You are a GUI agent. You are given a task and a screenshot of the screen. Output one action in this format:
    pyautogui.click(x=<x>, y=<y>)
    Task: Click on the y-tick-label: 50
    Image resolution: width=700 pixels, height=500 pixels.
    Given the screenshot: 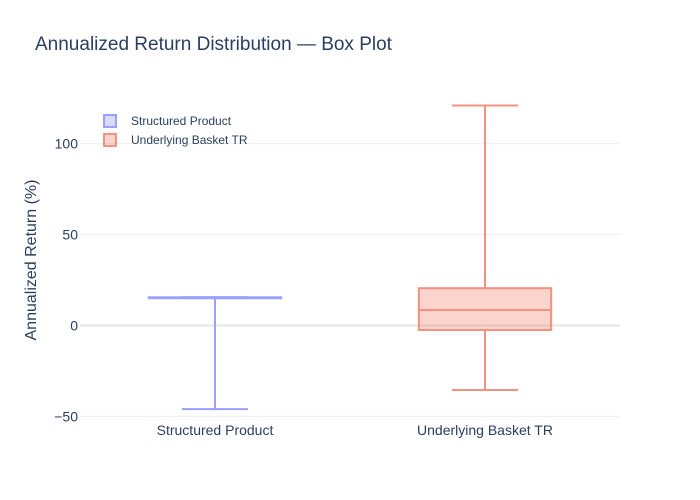 What is the action you would take?
    pyautogui.click(x=70, y=235)
    